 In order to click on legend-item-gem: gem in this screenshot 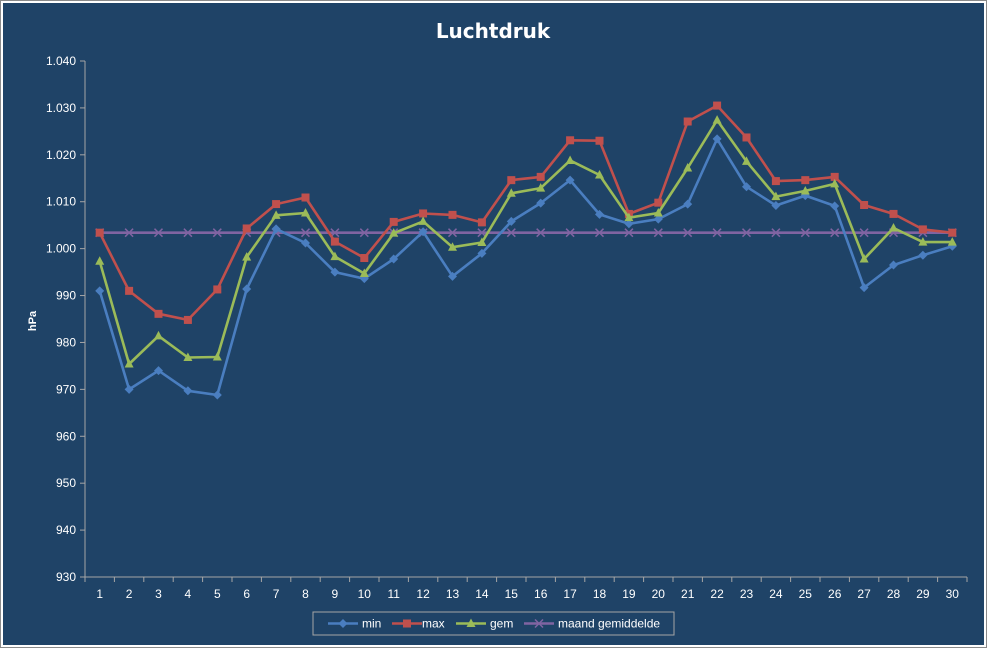, I will do `click(484, 624)`.